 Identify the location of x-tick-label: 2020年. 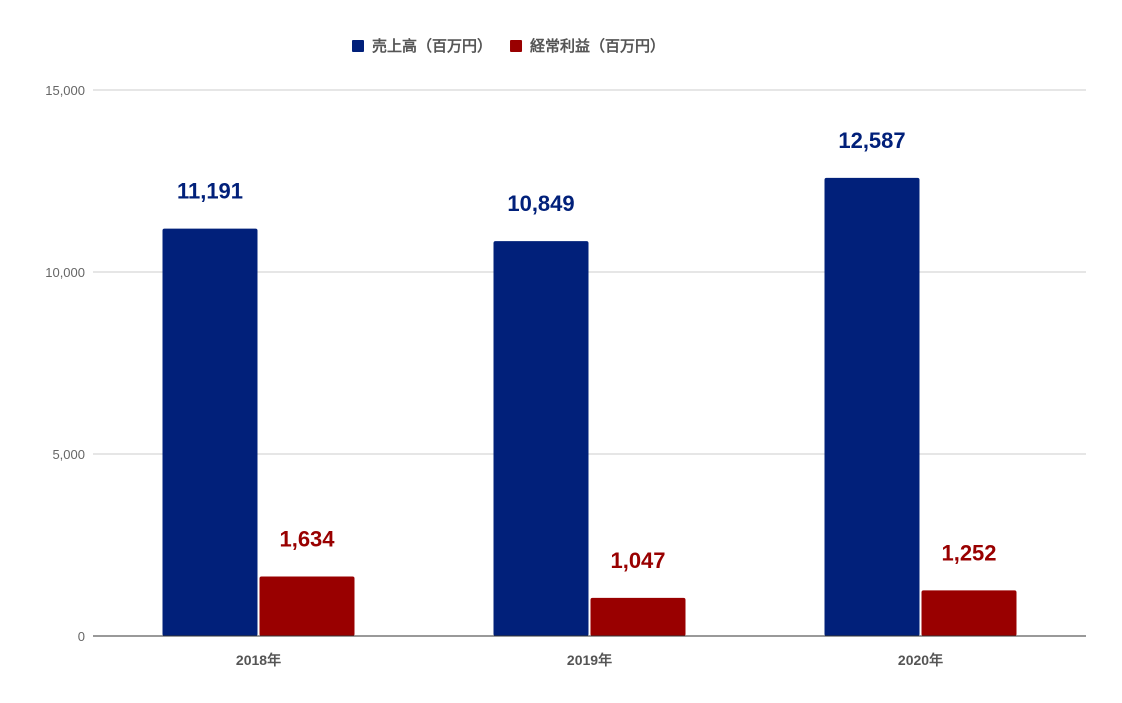
(920, 660).